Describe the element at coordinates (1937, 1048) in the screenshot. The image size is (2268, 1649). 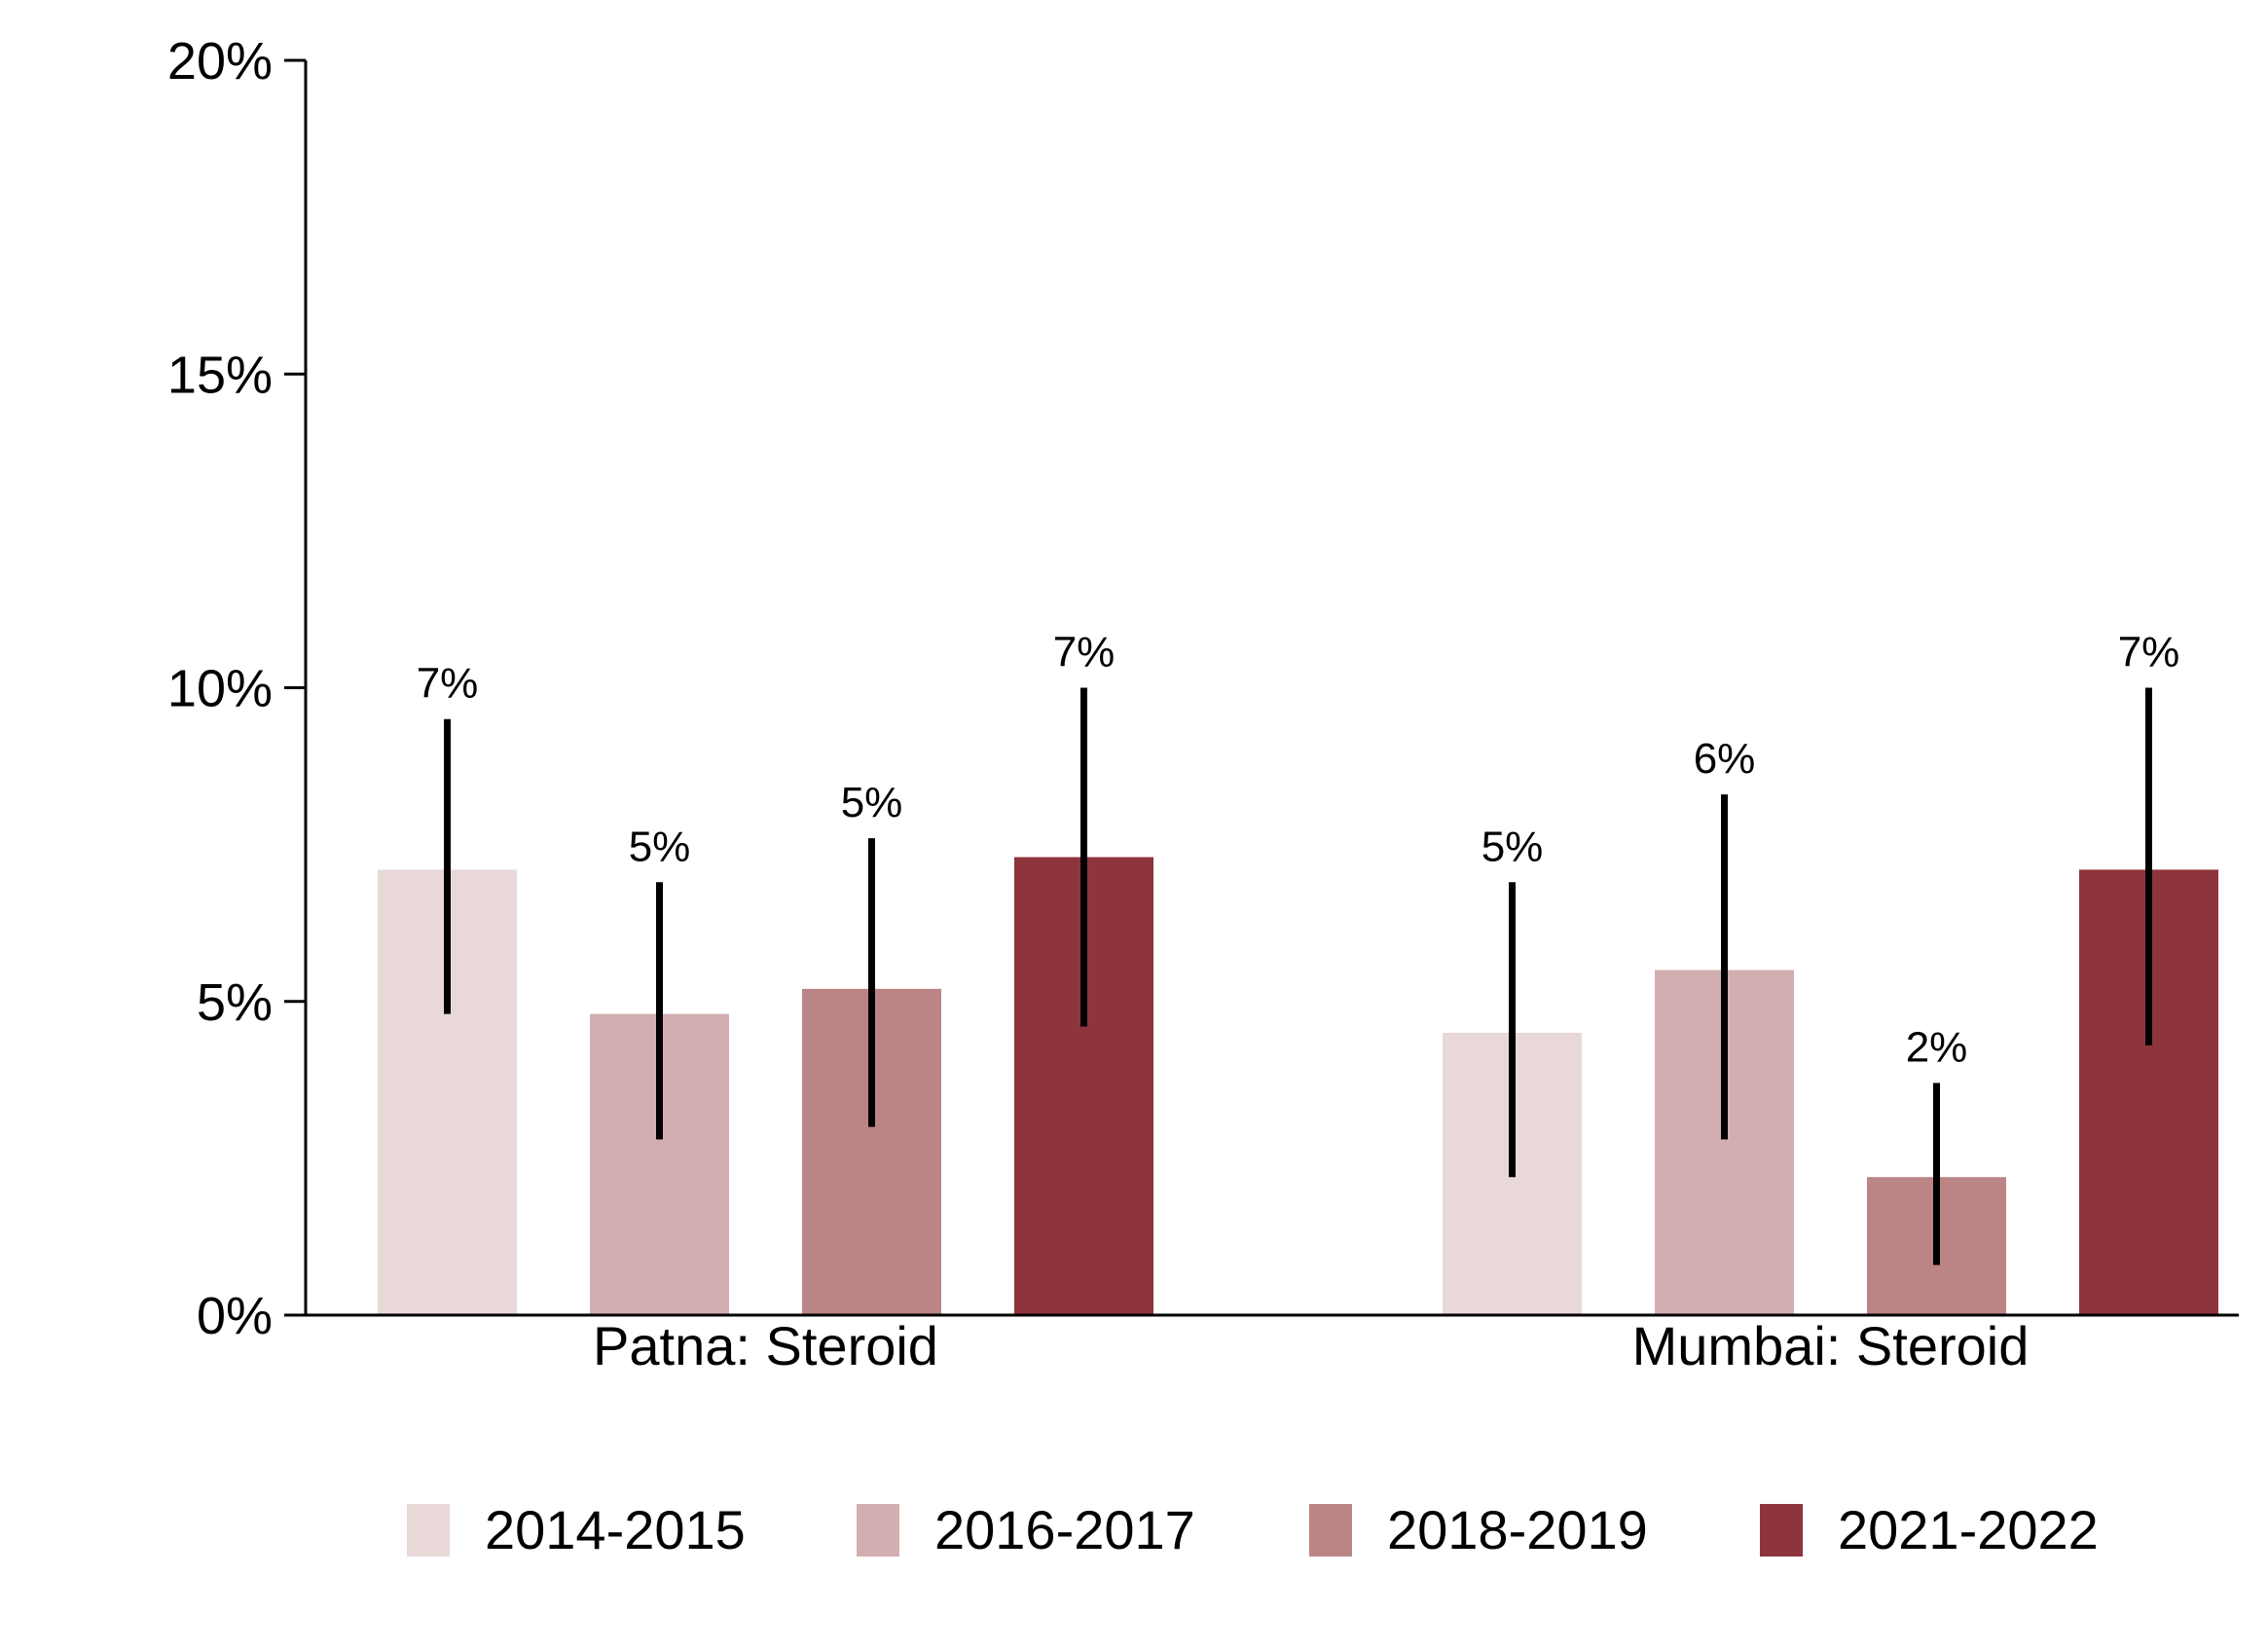
I see `data-label: 2%` at that location.